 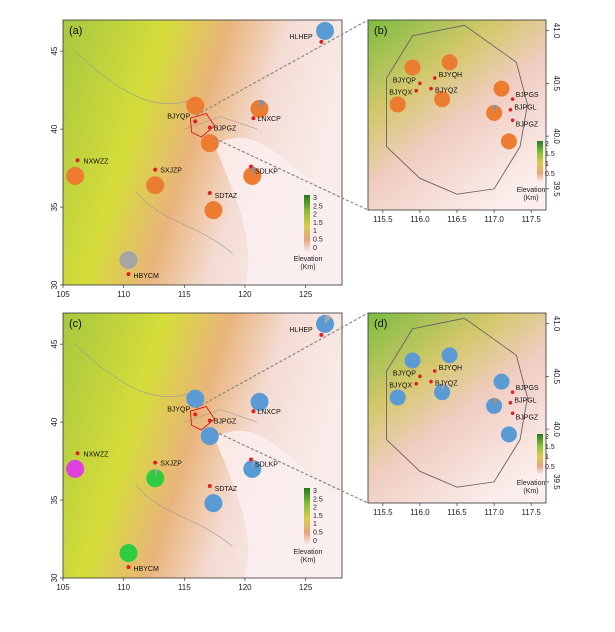 I want to click on panel-label: (c), so click(x=75, y=324).